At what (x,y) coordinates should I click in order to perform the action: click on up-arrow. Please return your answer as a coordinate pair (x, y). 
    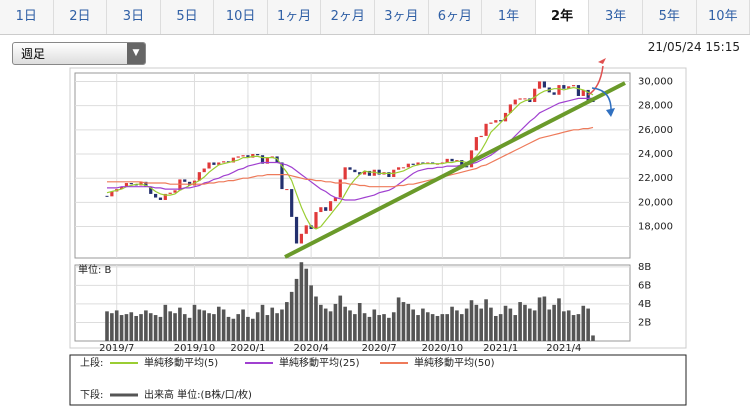
    Looking at the image, I should click on (595, 80).